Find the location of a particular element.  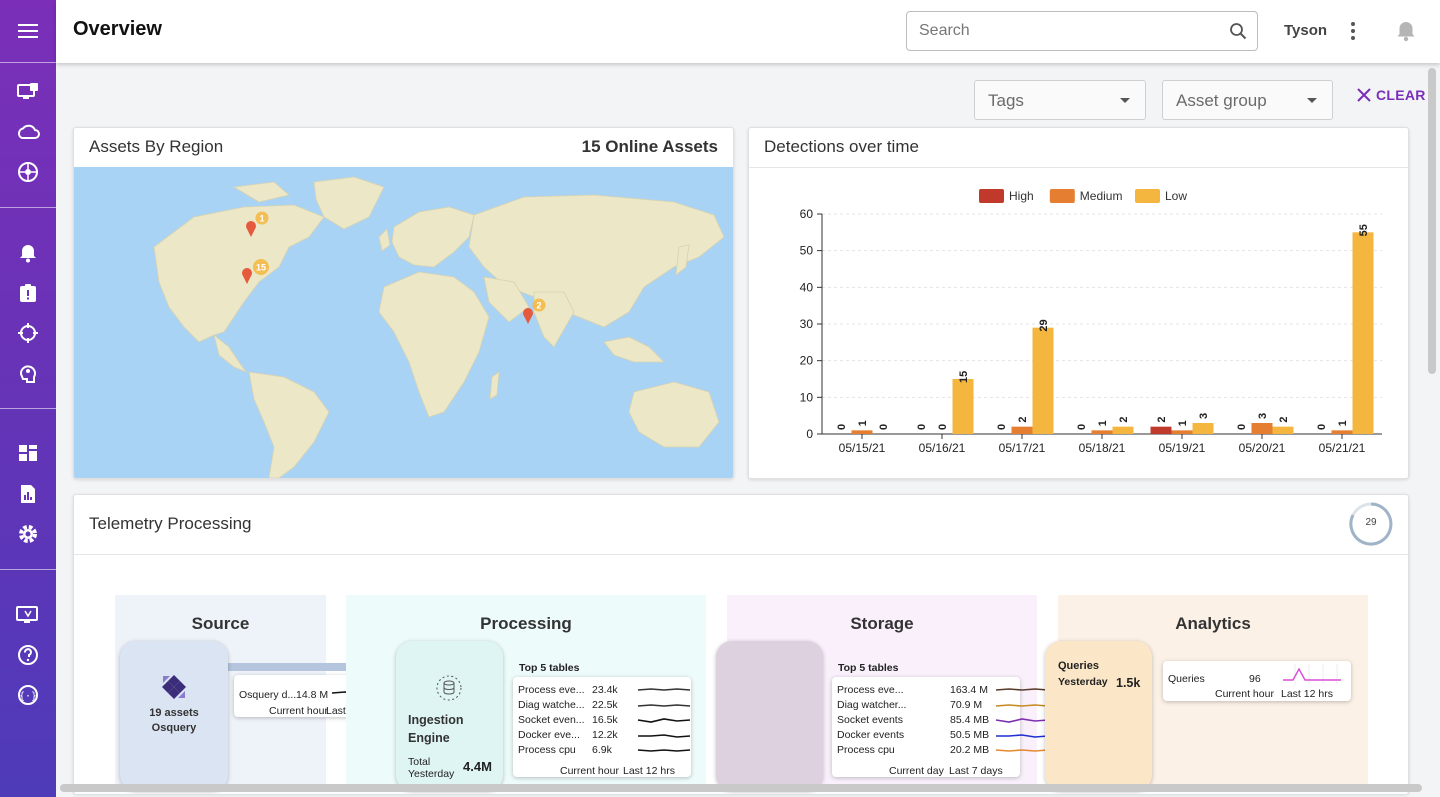

total-label: Total is located at coordinates (419, 762).